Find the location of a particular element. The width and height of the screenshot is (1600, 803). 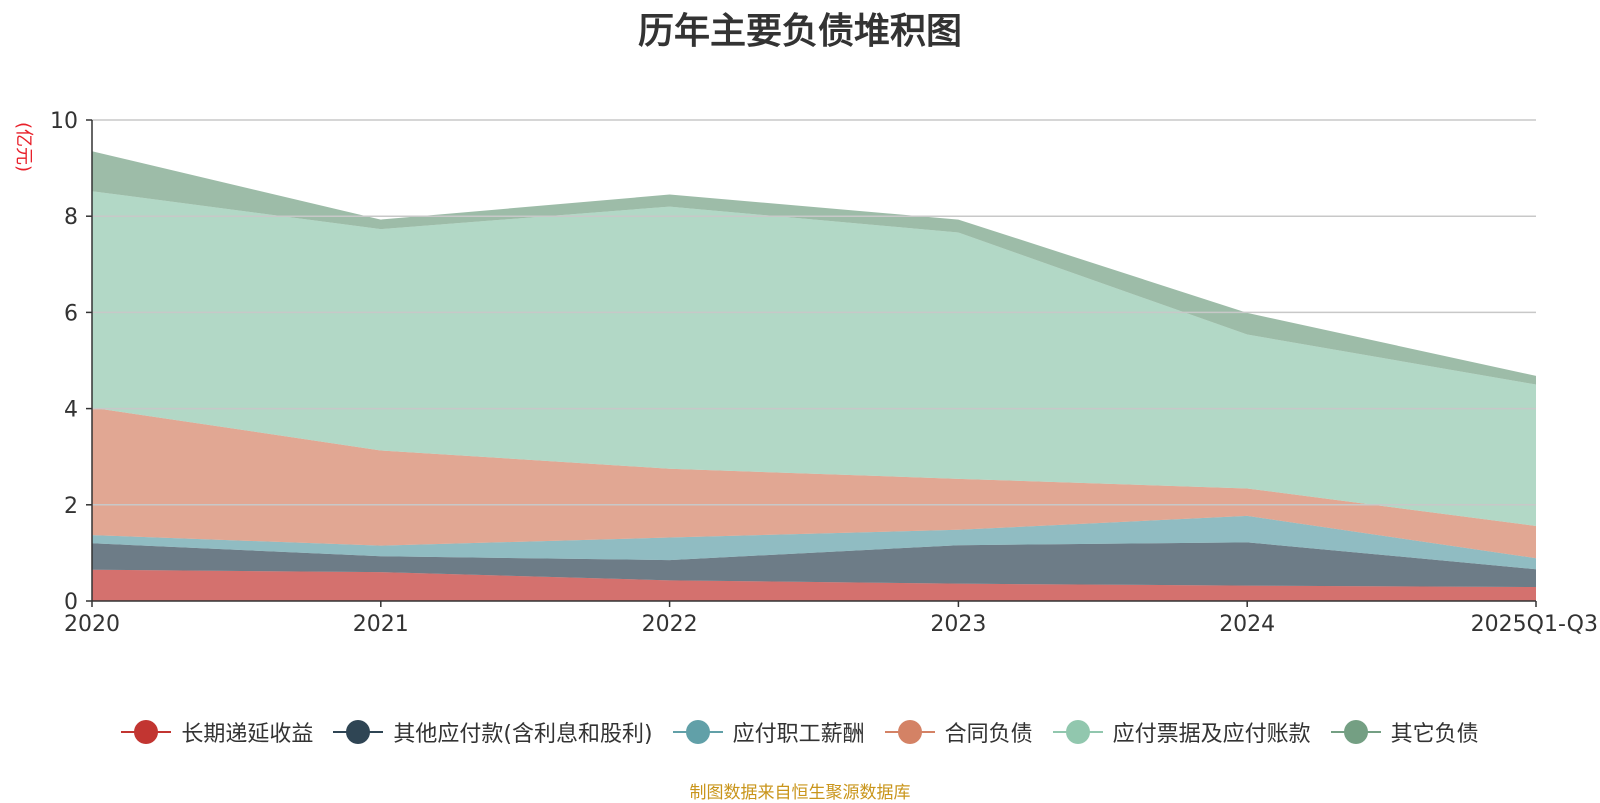

legend-item-1: 其他应付款(含利息和股利) is located at coordinates (493, 732).